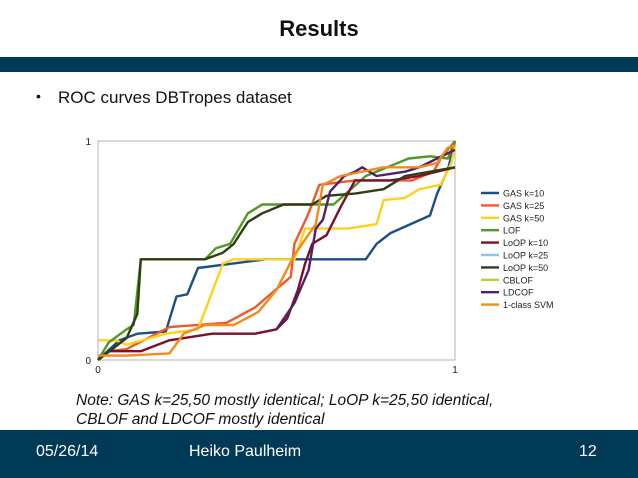 The height and width of the screenshot is (478, 638). I want to click on footer-bar: 05/26/14 Heiko Paulheim 12, so click(319, 454).